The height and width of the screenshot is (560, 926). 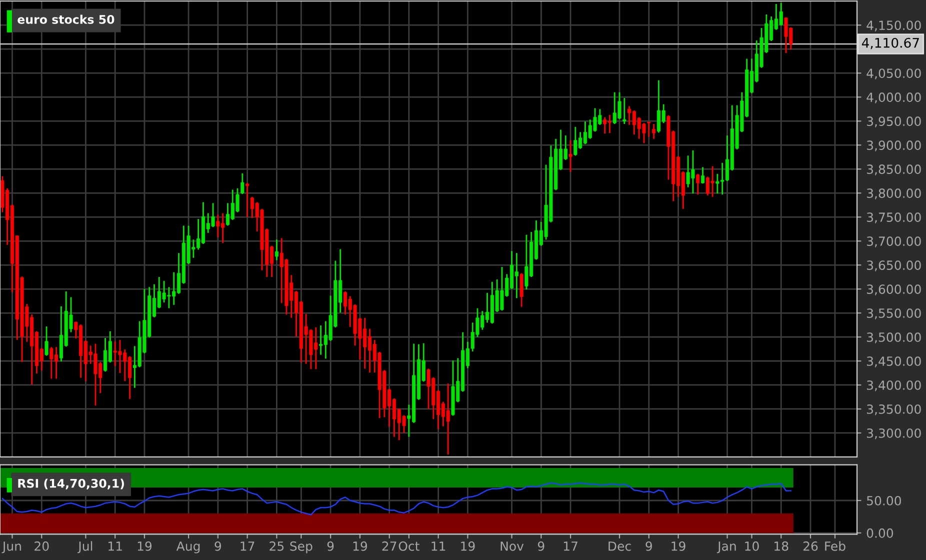 I want to click on ref-line-label: 4,110.67, so click(x=890, y=44).